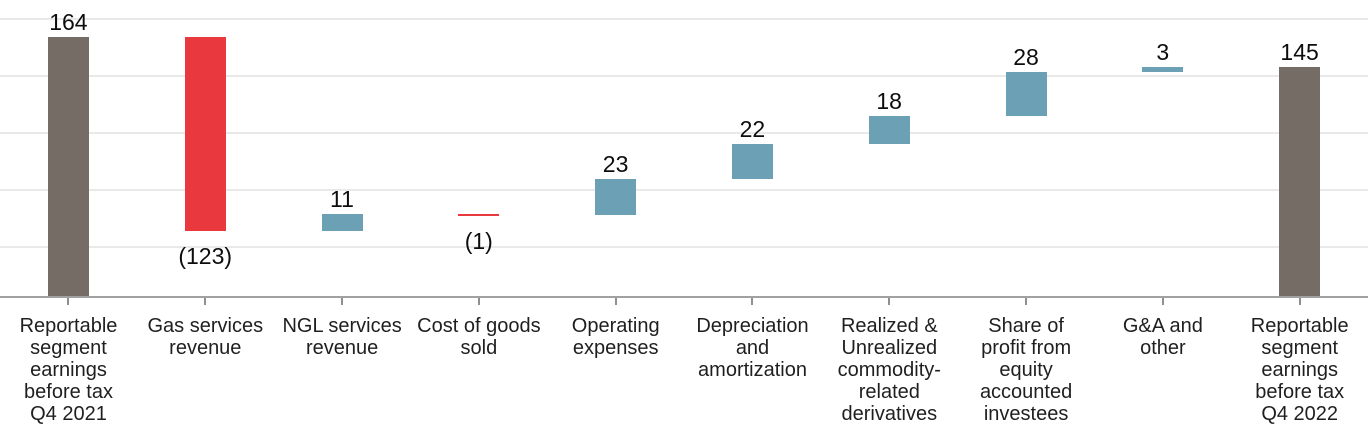 The height and width of the screenshot is (440, 1368). I want to click on category-label: NGL services revenue, so click(342, 337).